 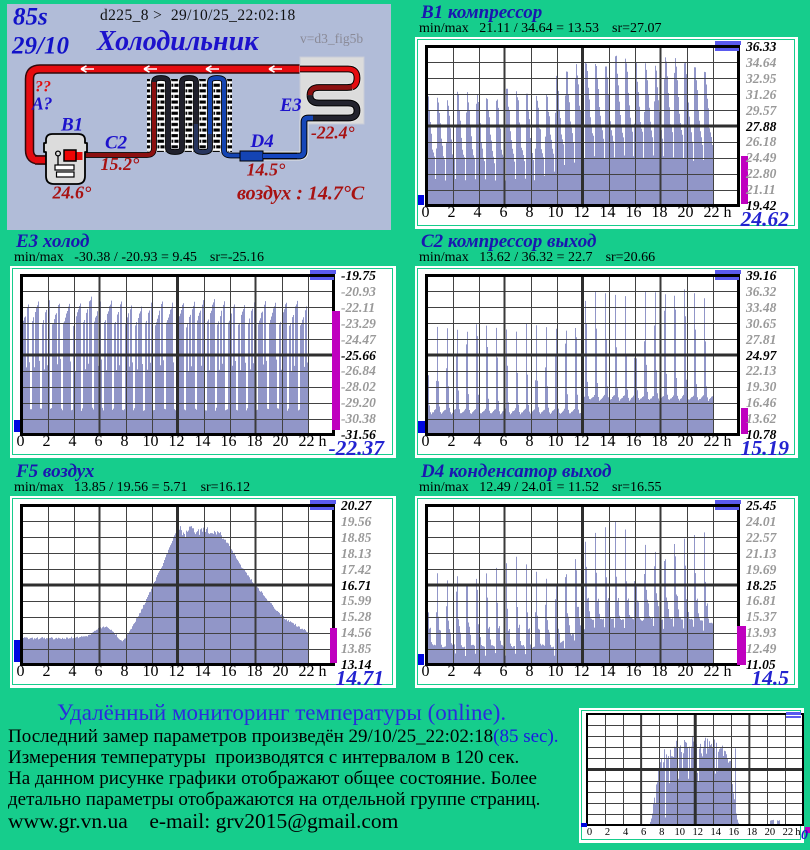 I want to click on svg-text: C2, so click(x=116, y=143).